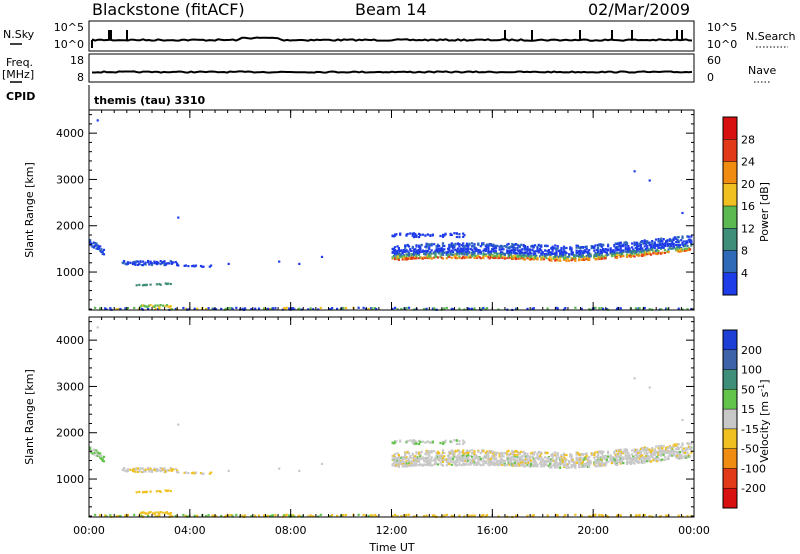 The width and height of the screenshot is (800, 554). What do you see at coordinates (762, 70) in the screenshot?
I see `nave-label: Nave` at bounding box center [762, 70].